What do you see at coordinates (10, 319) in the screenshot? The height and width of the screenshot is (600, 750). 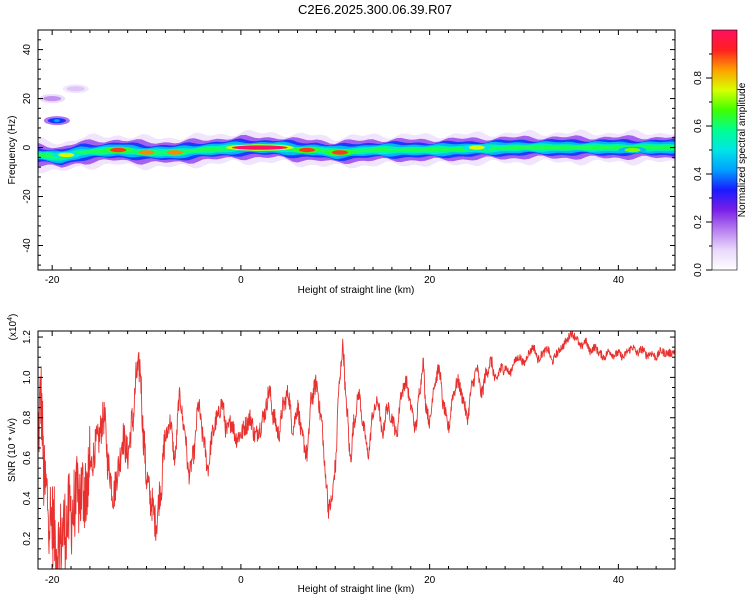 I see `snr-y-scale-exponent: 4` at bounding box center [10, 319].